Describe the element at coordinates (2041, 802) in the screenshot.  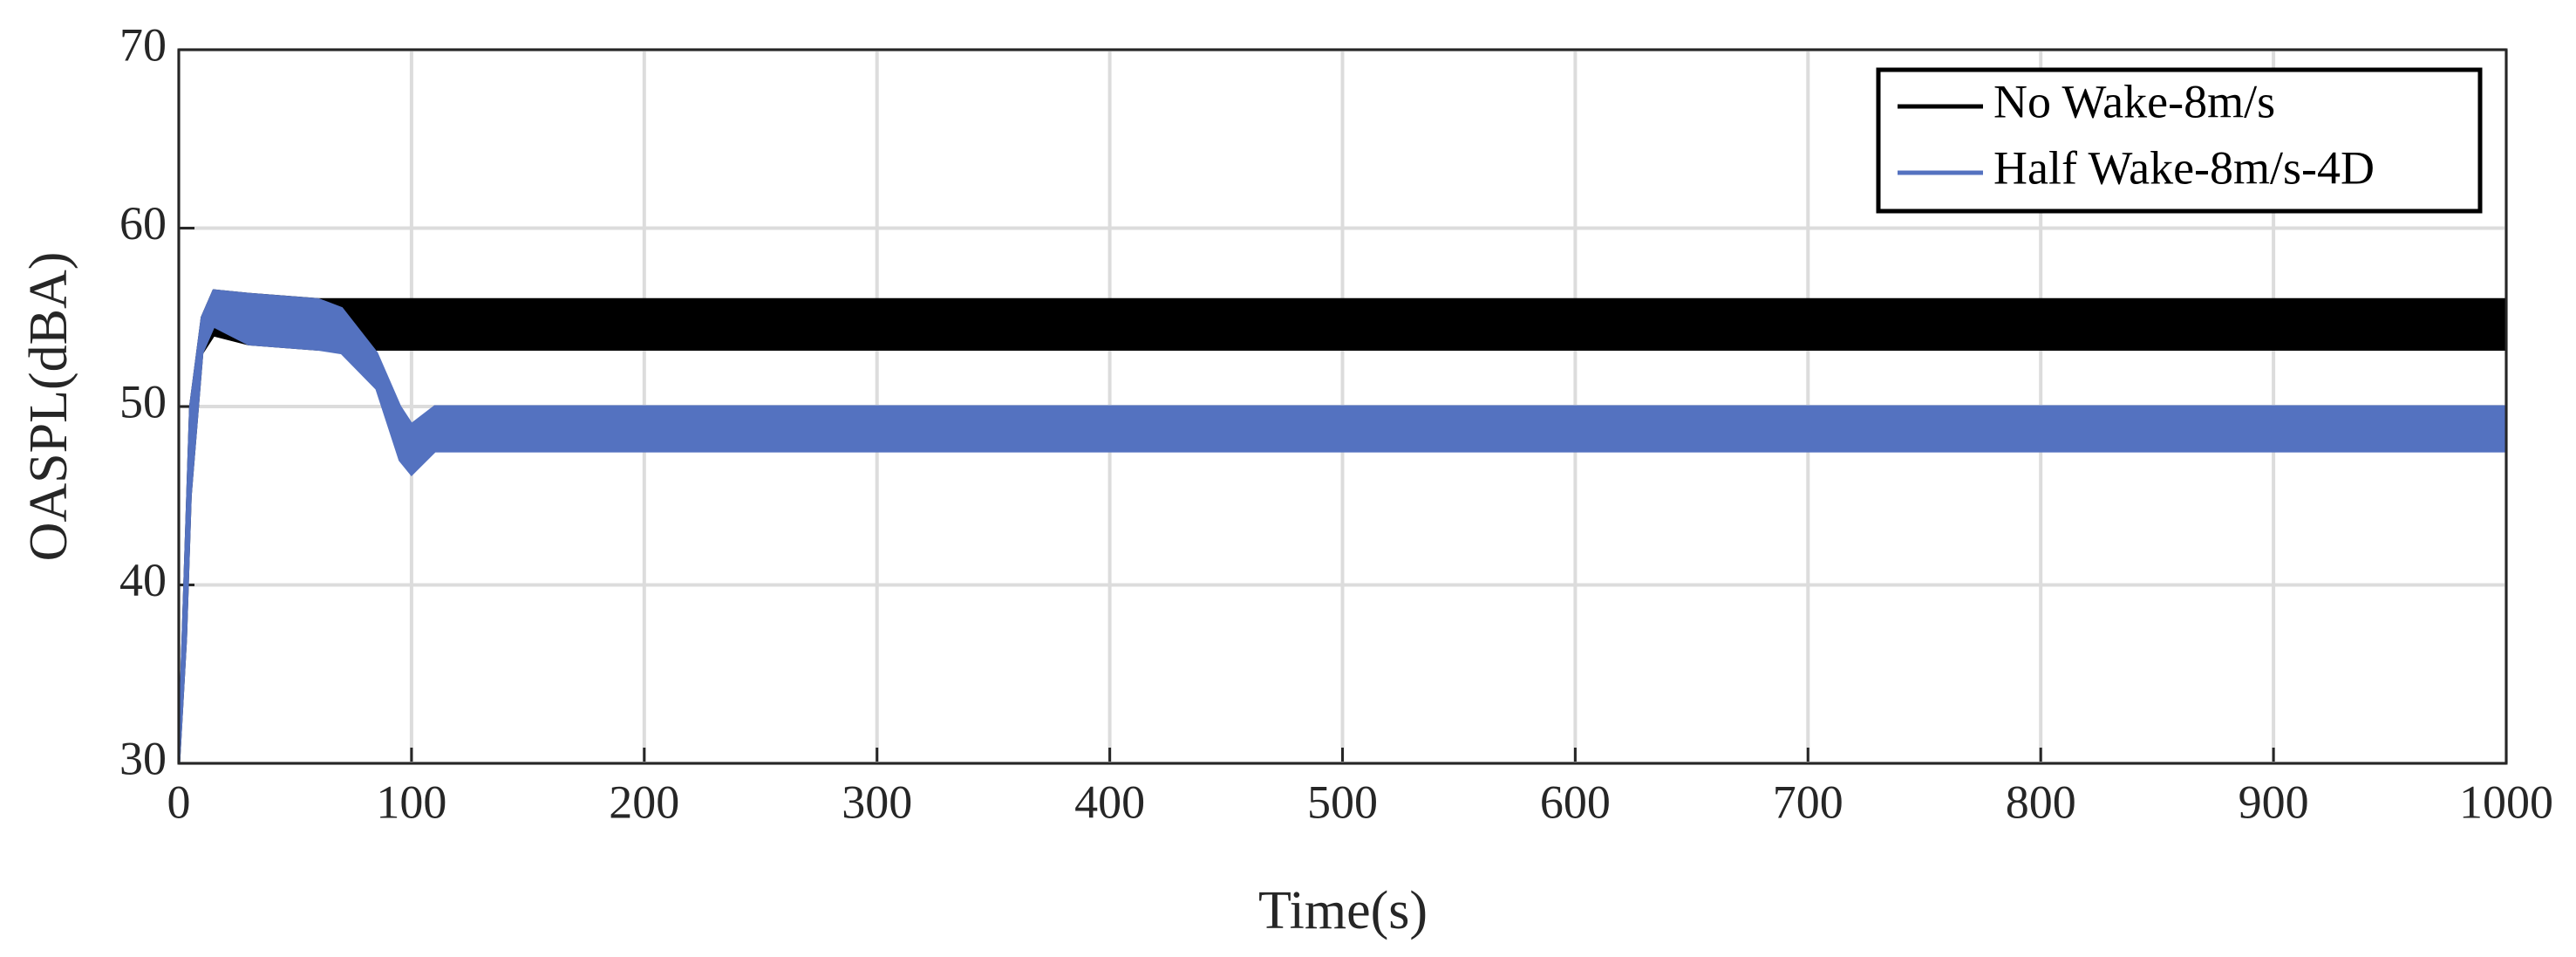
I see `x-tick-label: 800` at that location.